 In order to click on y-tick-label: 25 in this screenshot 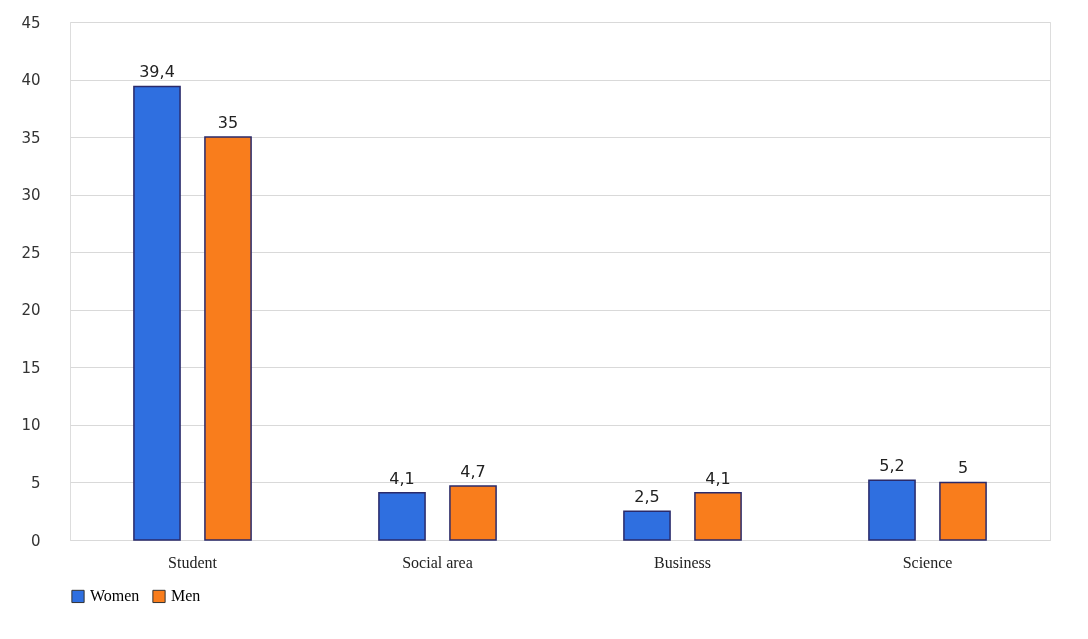, I will do `click(31, 252)`.